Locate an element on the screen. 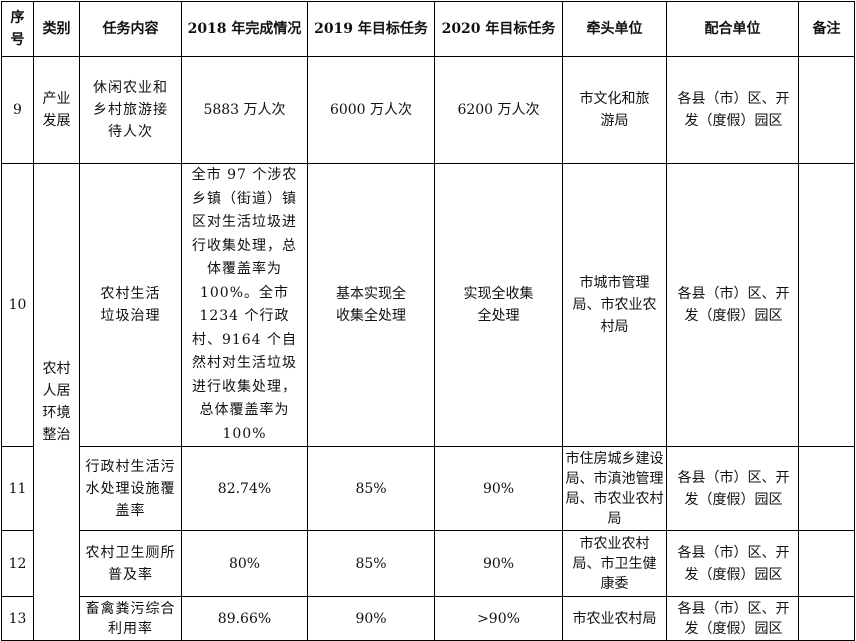 Image resolution: width=856 pixels, height=641 pixels. header-remark: 备注 is located at coordinates (826, 29).